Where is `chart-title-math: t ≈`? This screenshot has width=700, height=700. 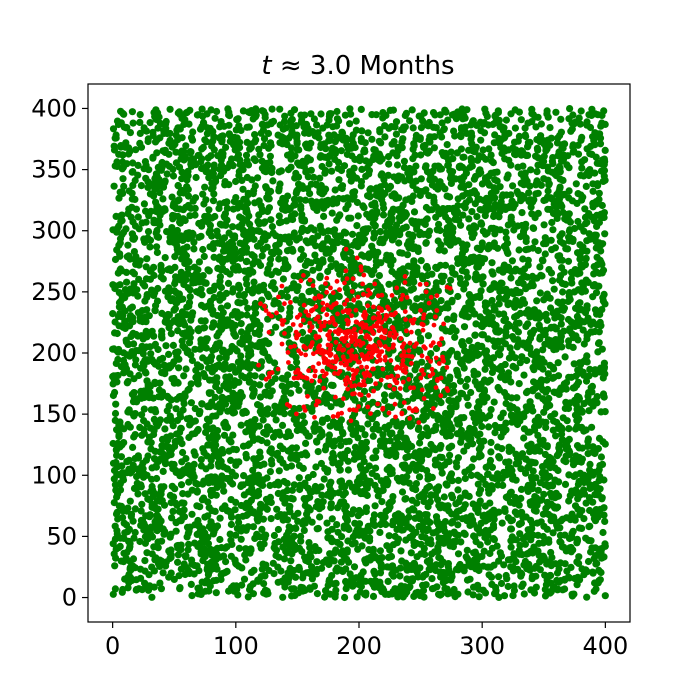
chart-title-math: t ≈ is located at coordinates (281, 66).